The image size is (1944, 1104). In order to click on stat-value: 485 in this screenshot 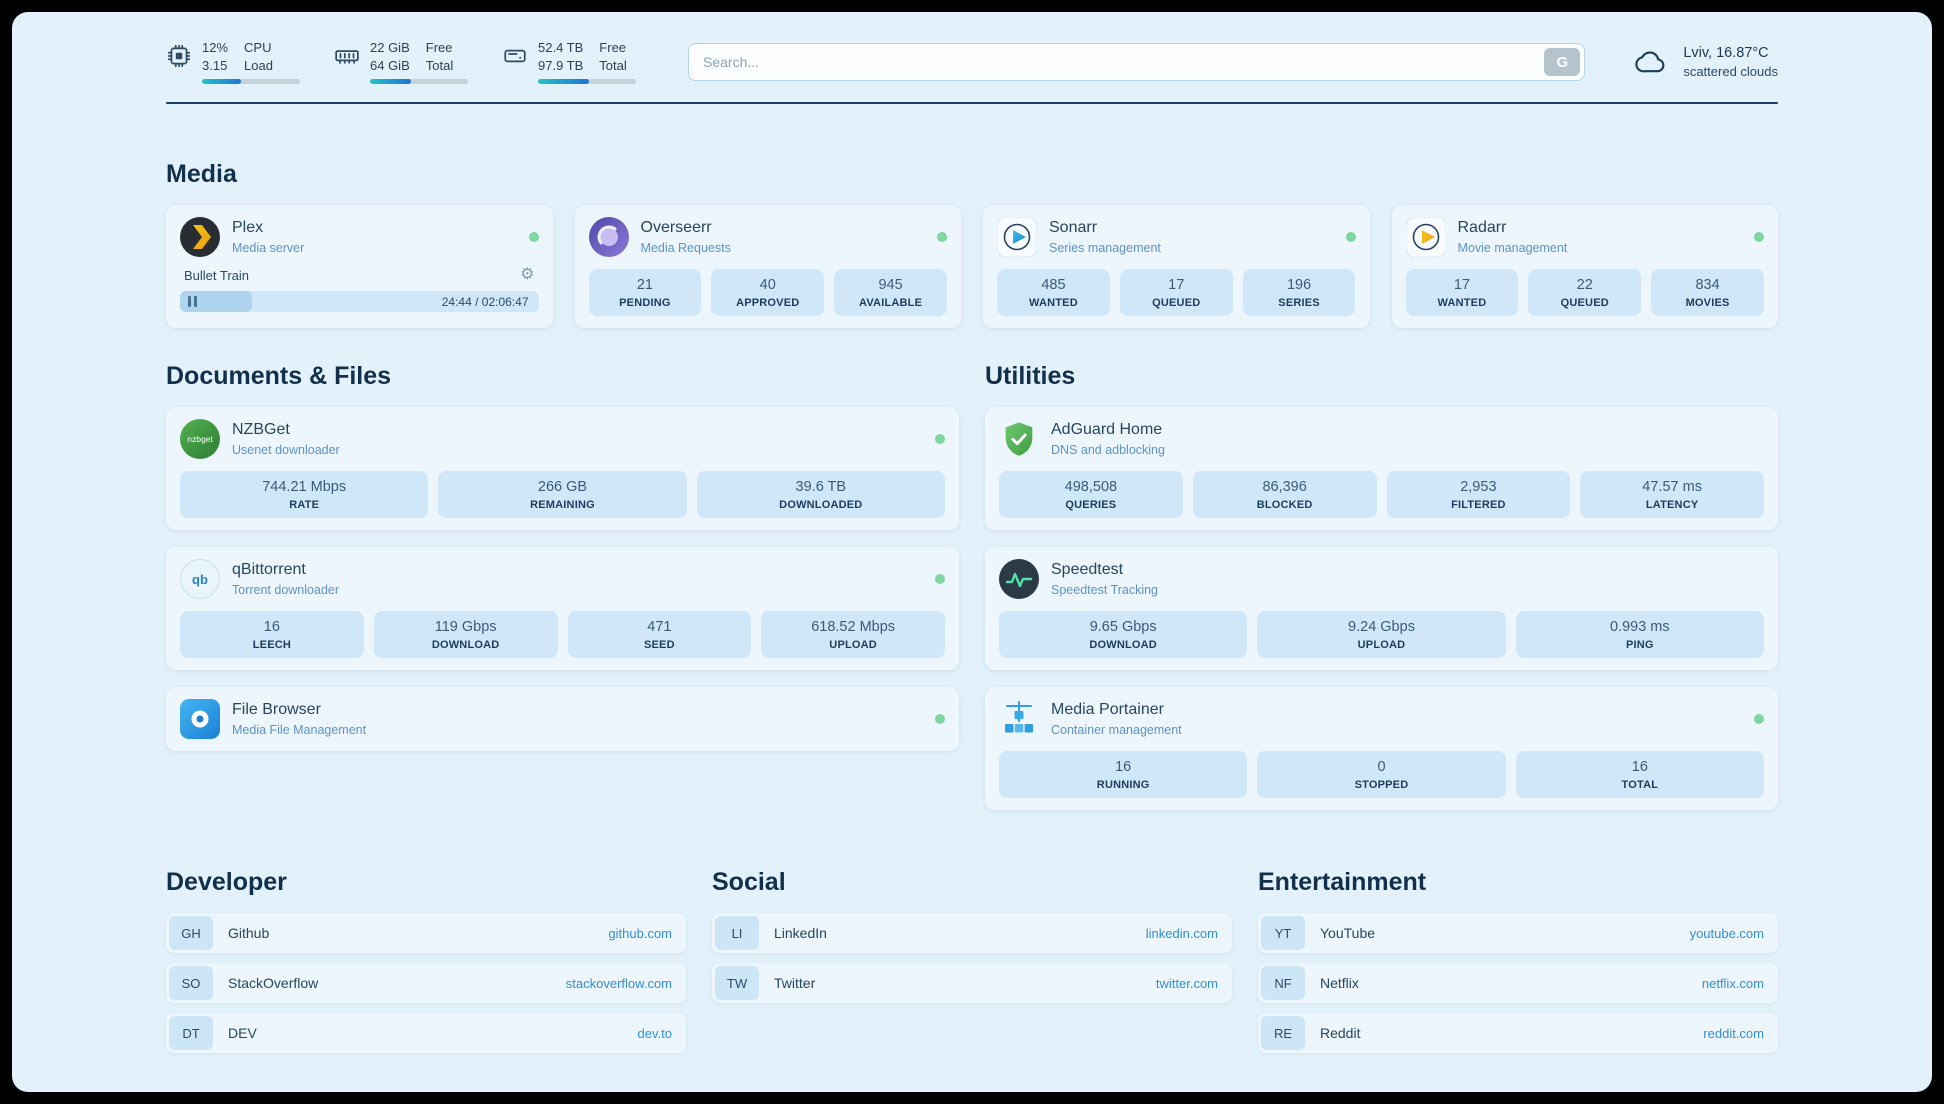, I will do `click(1053, 285)`.